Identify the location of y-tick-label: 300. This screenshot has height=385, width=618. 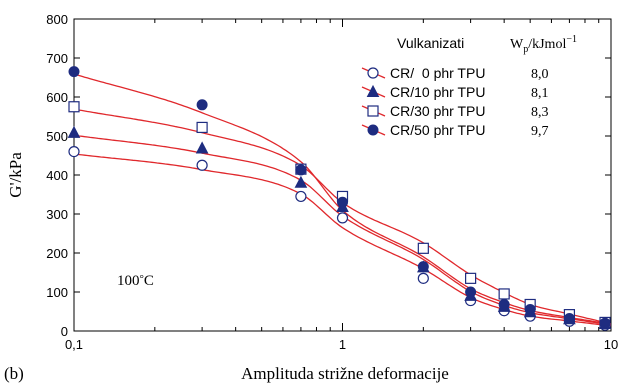
(57, 214).